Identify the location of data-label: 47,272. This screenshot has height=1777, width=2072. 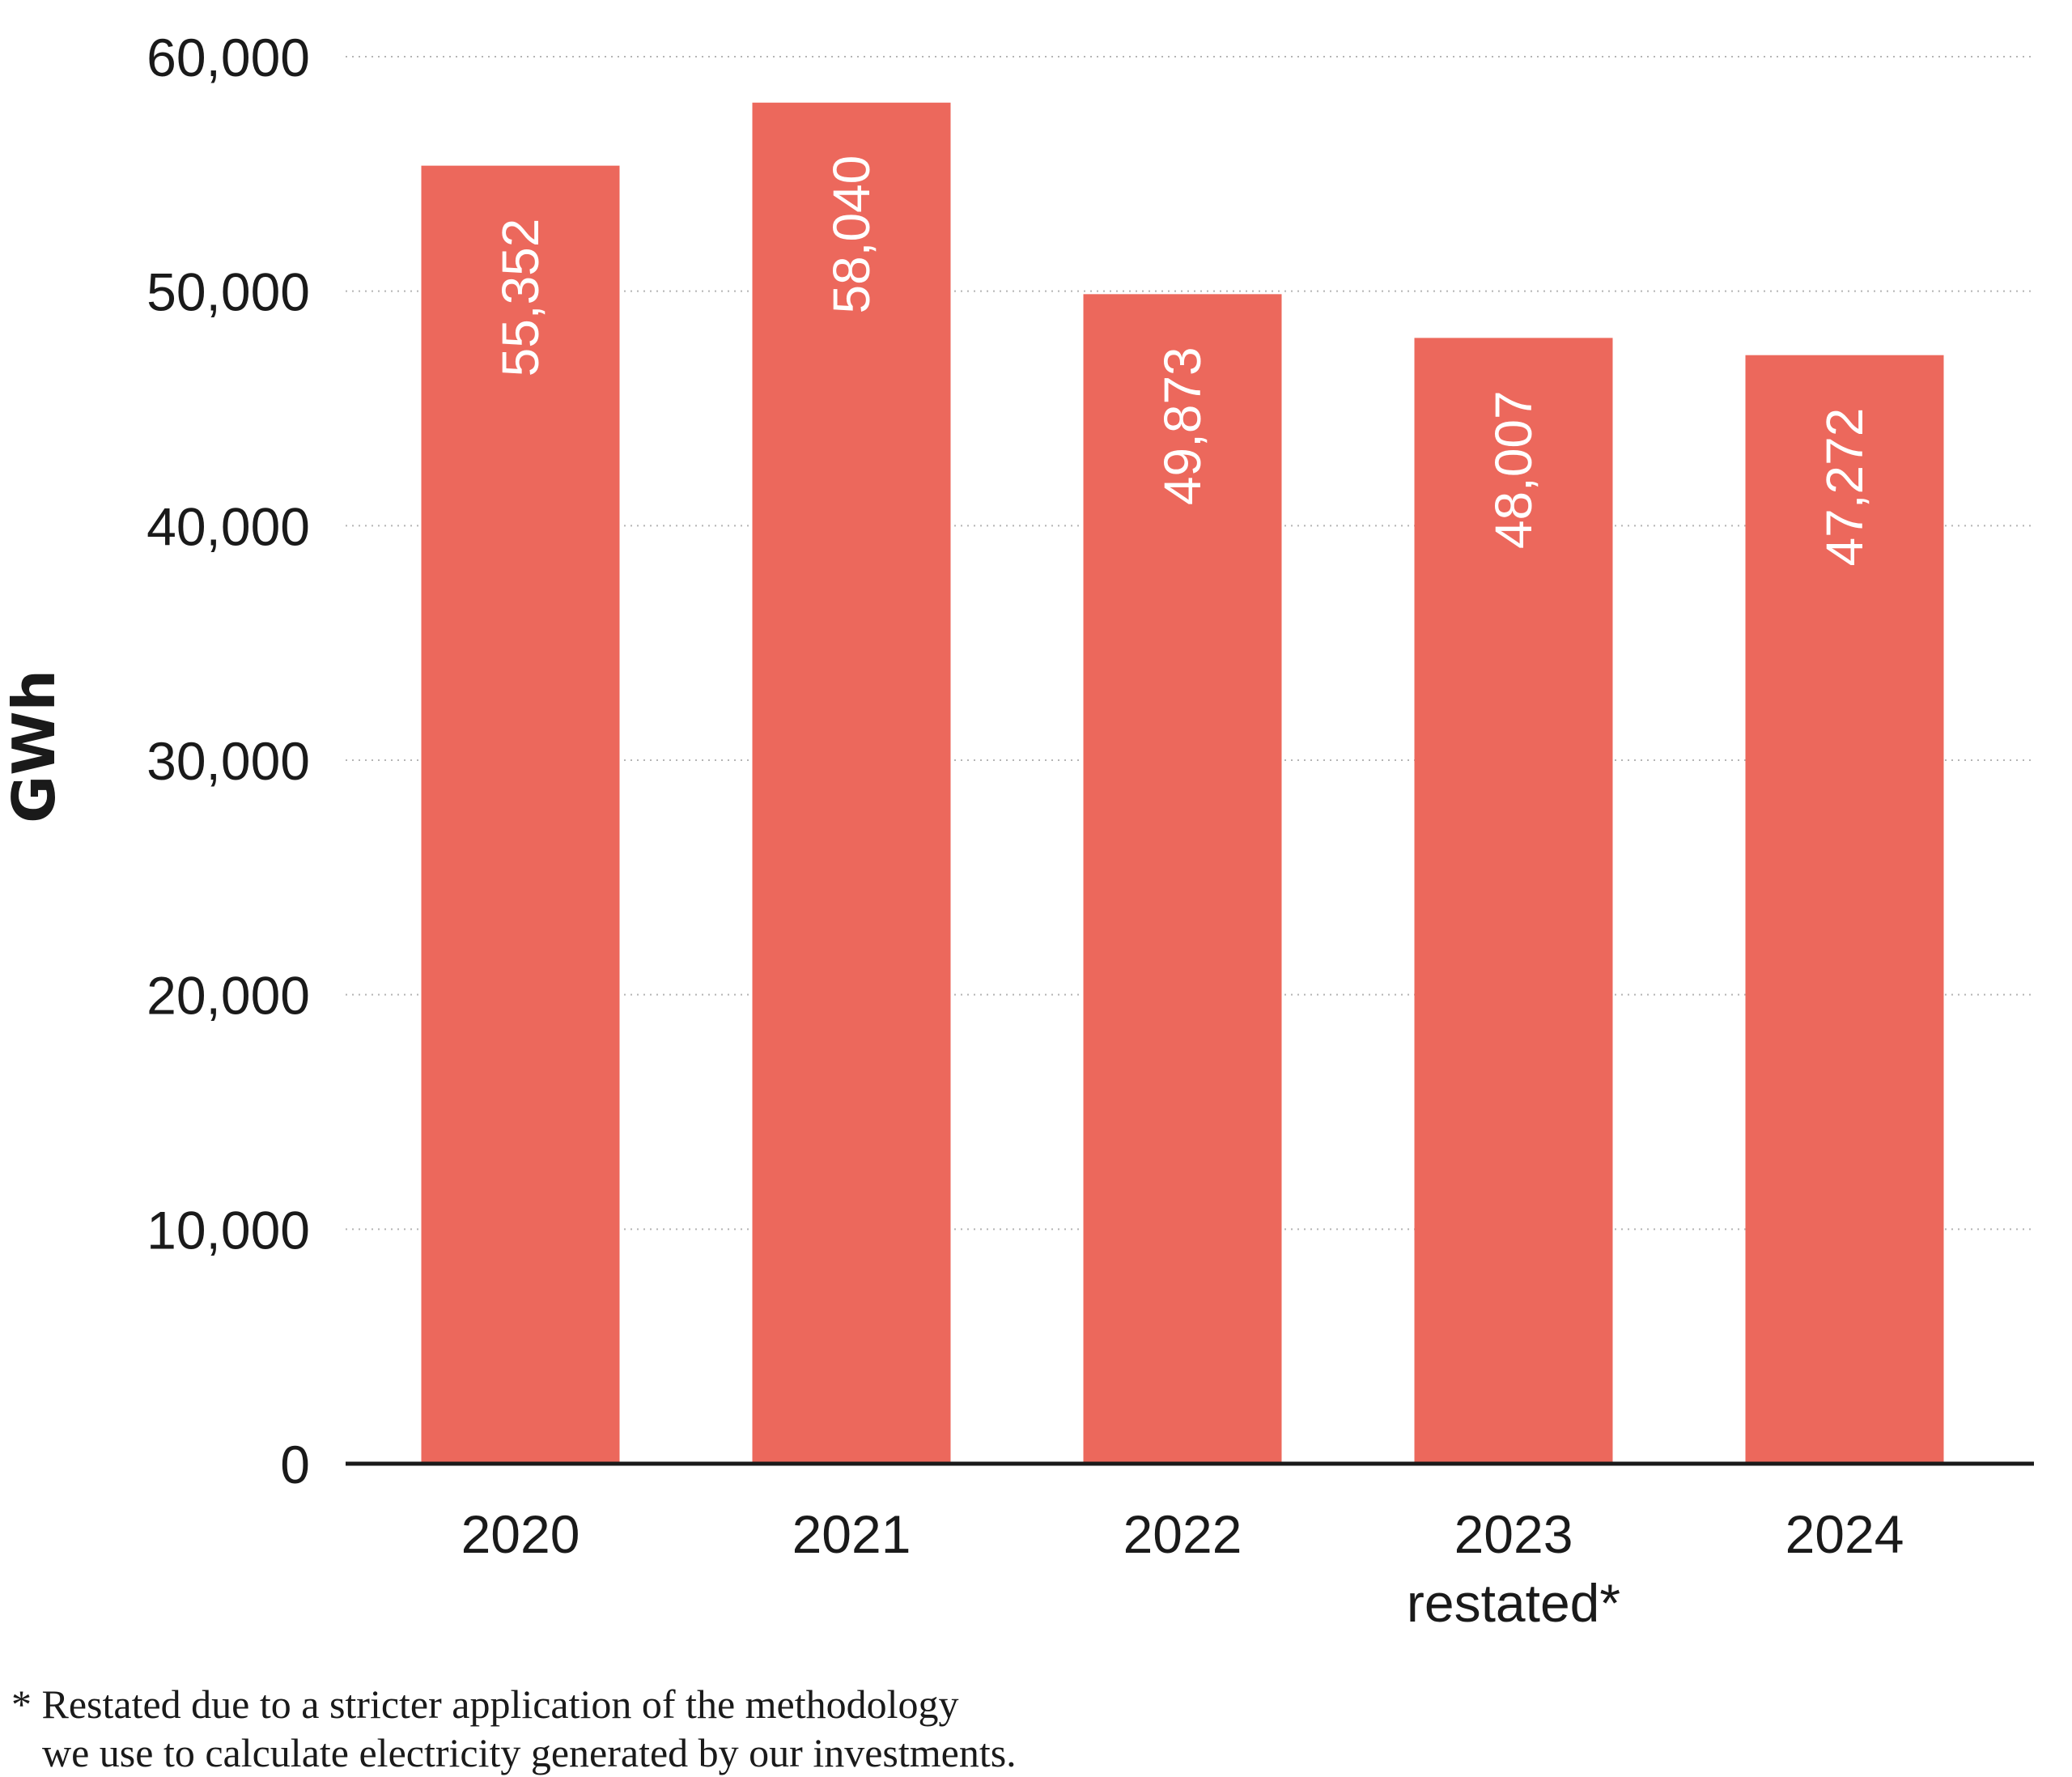
(1844, 487).